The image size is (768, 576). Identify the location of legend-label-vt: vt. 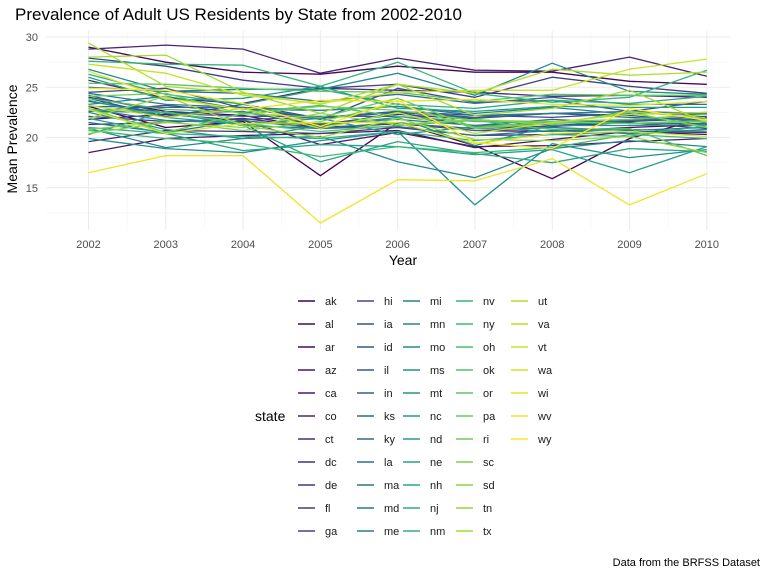
(542, 348).